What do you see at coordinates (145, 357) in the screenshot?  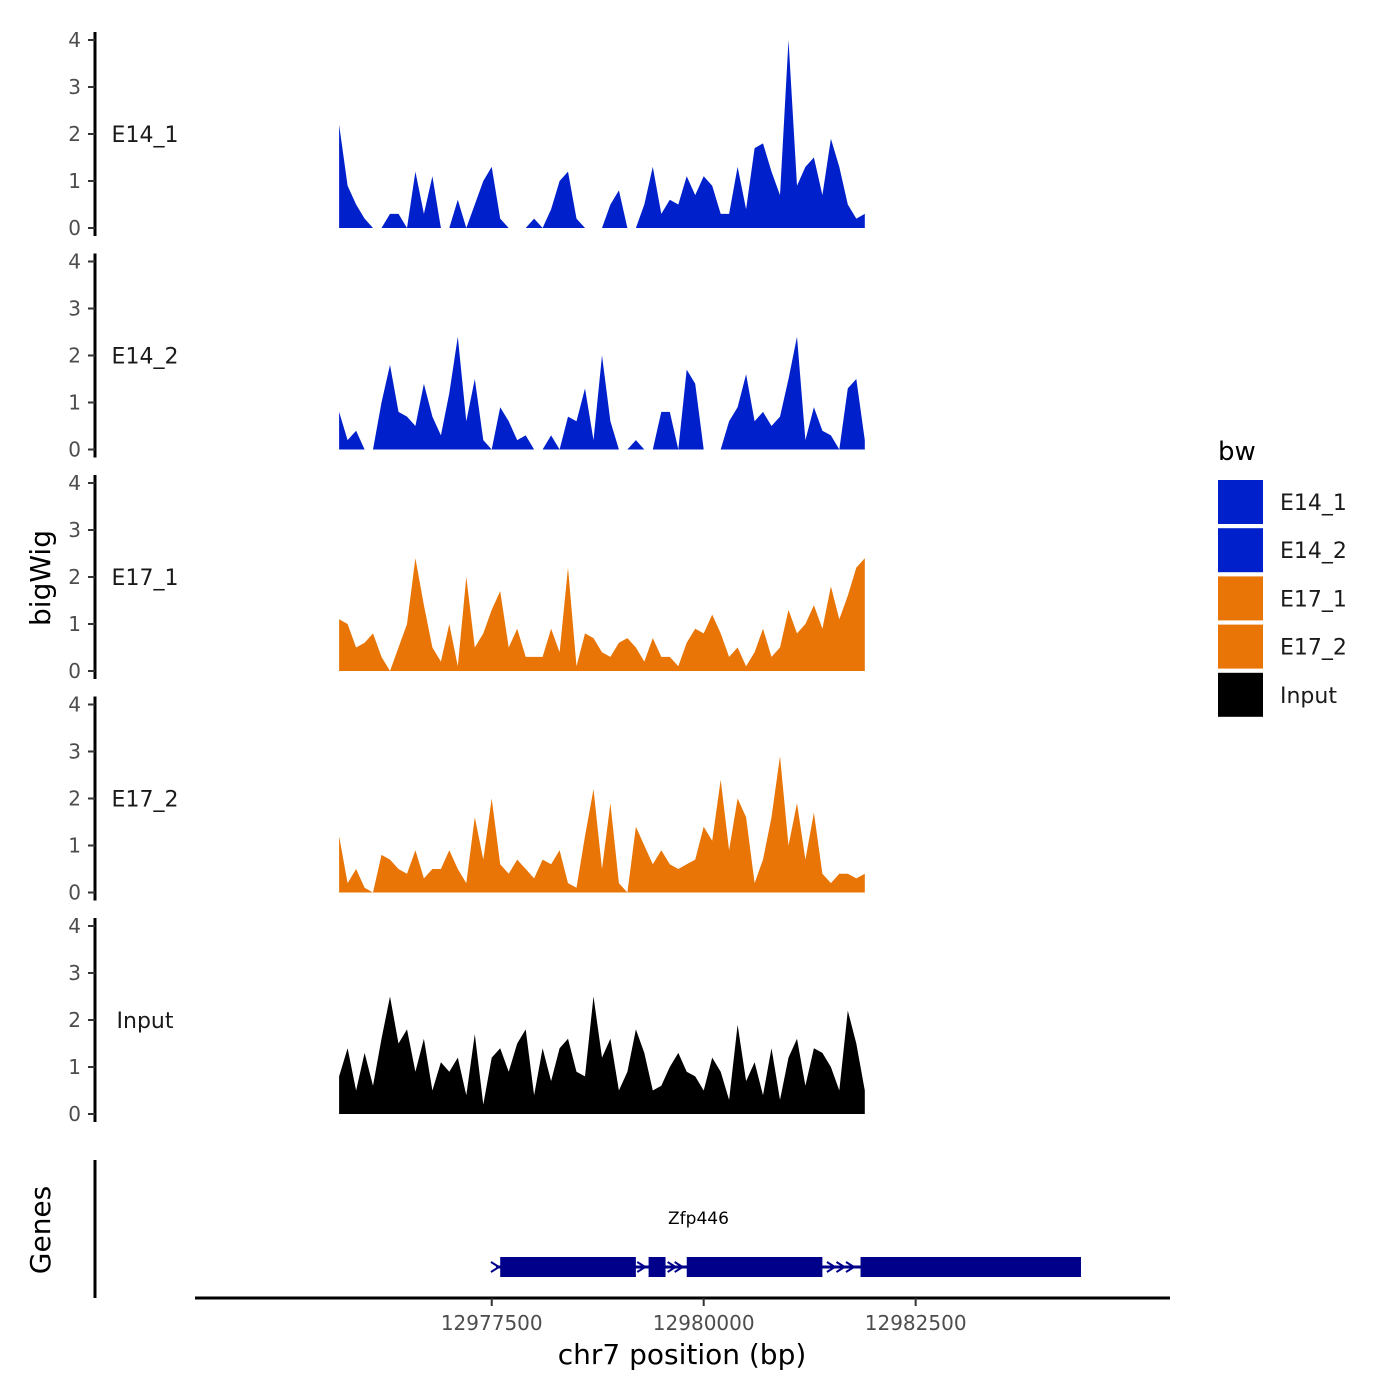 I see `track-label: E14_2` at bounding box center [145, 357].